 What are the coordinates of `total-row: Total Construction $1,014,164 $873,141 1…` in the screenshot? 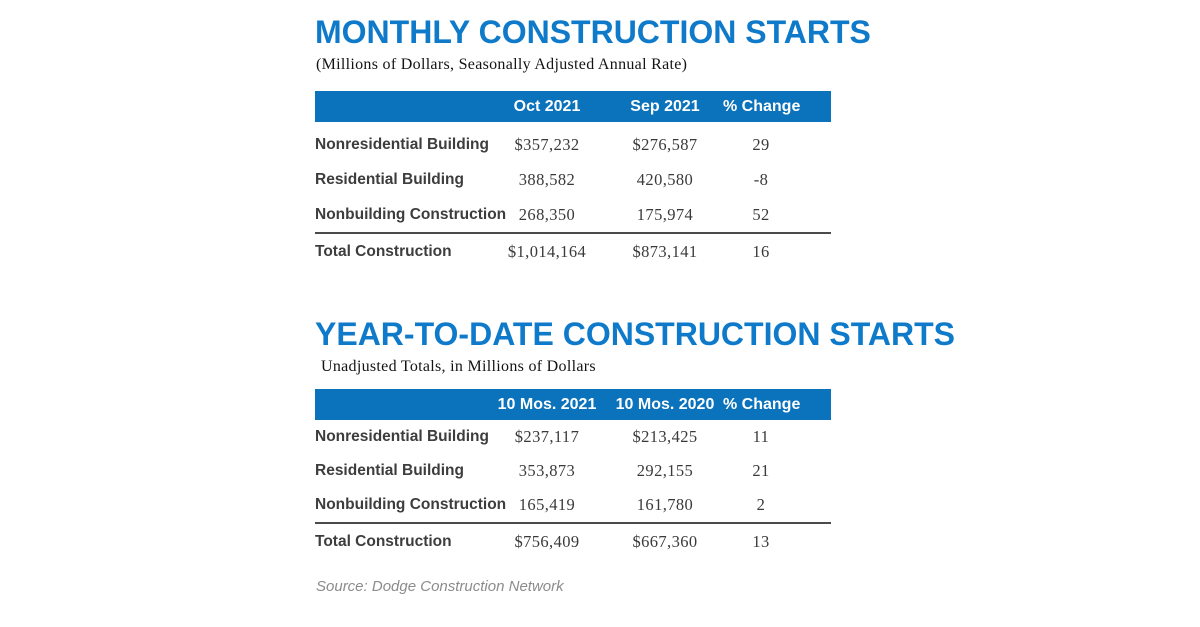 It's located at (573, 251).